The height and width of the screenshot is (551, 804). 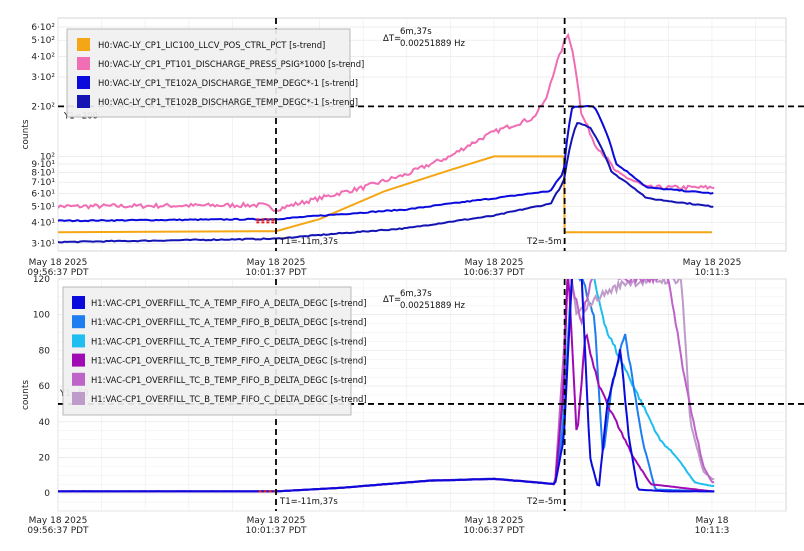 I want to click on top-y-tick-label: 2·10², so click(x=43, y=107).